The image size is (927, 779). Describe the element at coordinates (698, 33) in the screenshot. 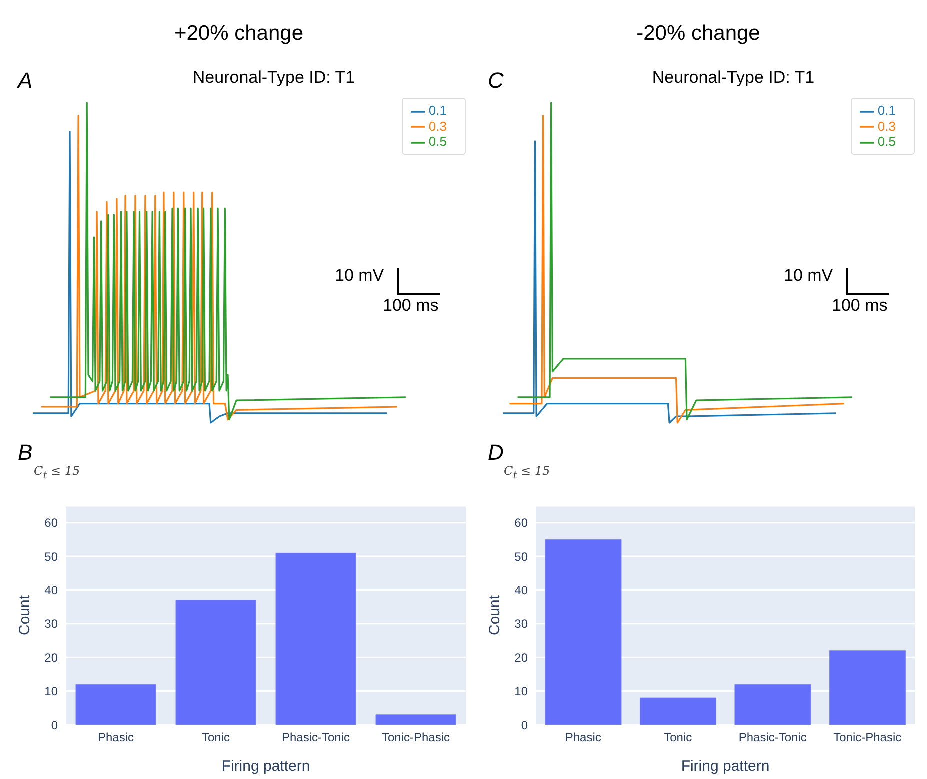

I see `chart-title: -20% change` at that location.